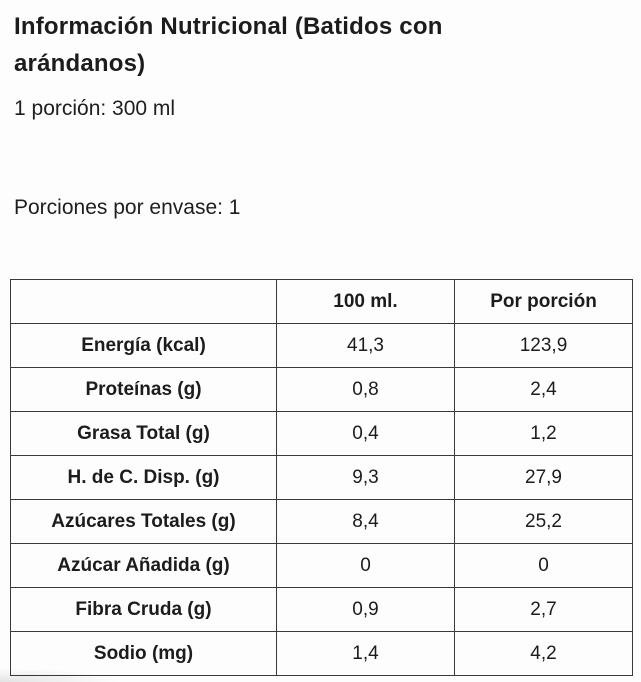 This screenshot has height=682, width=641. What do you see at coordinates (543, 565) in the screenshot?
I see `value-per-portion: 0` at bounding box center [543, 565].